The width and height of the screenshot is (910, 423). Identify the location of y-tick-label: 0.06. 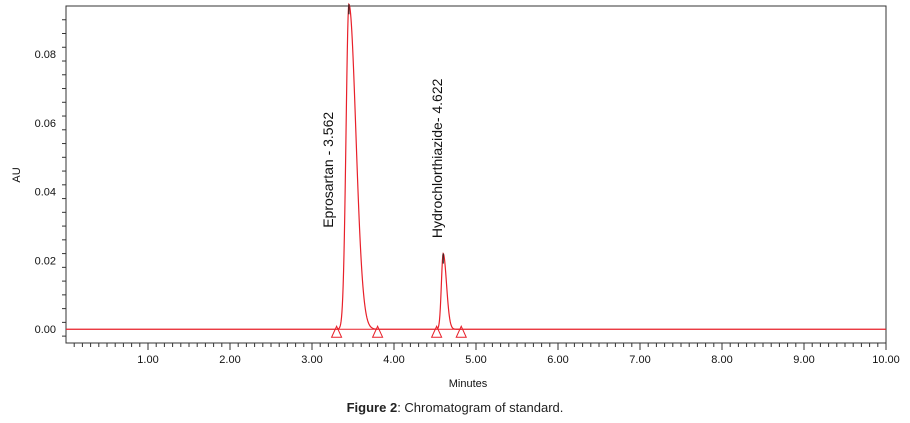
(45, 124).